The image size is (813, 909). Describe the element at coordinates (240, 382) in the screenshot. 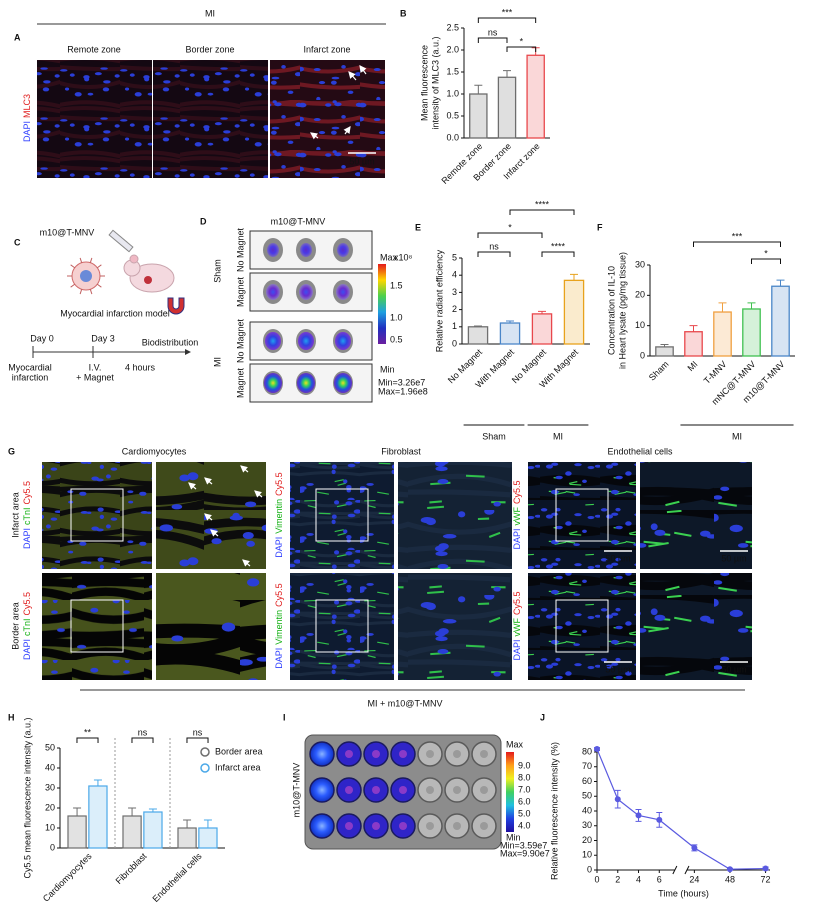

I see `row-label: Magnet` at that location.